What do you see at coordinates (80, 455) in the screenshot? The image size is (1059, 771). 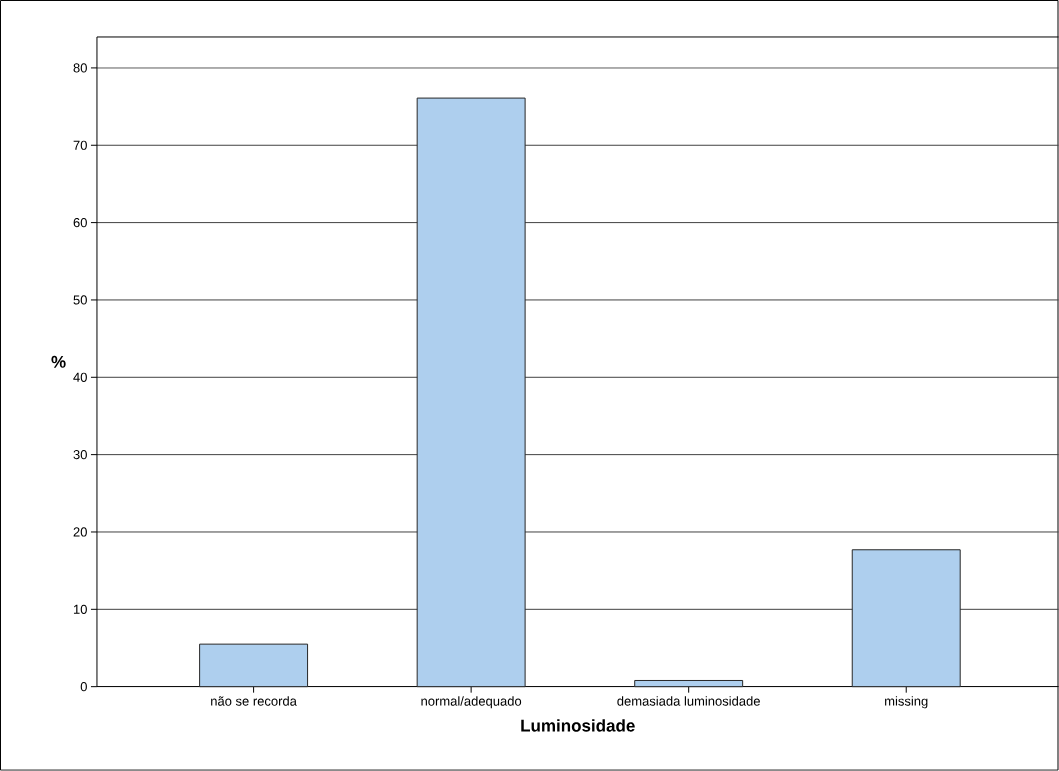 I see `y-tick-label: 30` at bounding box center [80, 455].